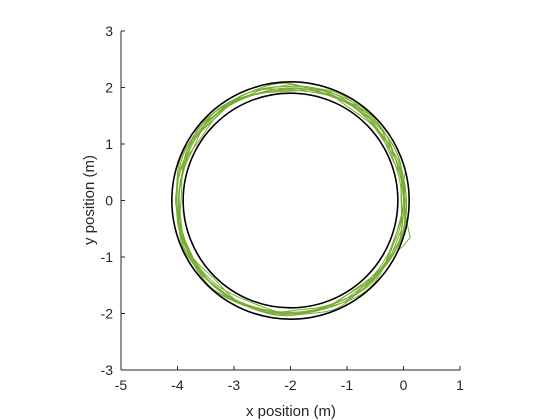 The image size is (560, 420). What do you see at coordinates (109, 144) in the screenshot?
I see `y-tick-label: 1` at bounding box center [109, 144].